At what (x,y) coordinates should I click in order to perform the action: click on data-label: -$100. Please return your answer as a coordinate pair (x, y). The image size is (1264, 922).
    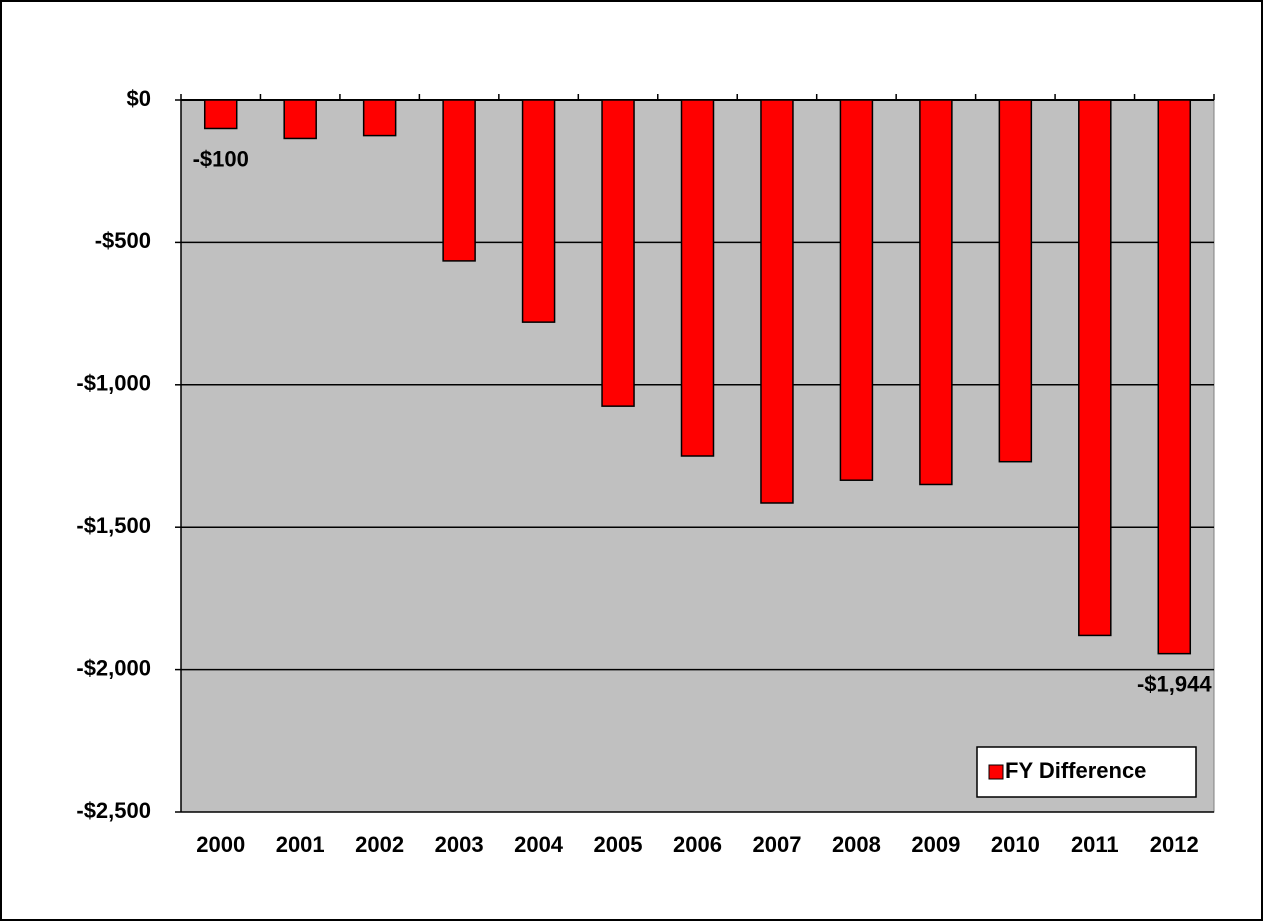
    Looking at the image, I should click on (221, 158).